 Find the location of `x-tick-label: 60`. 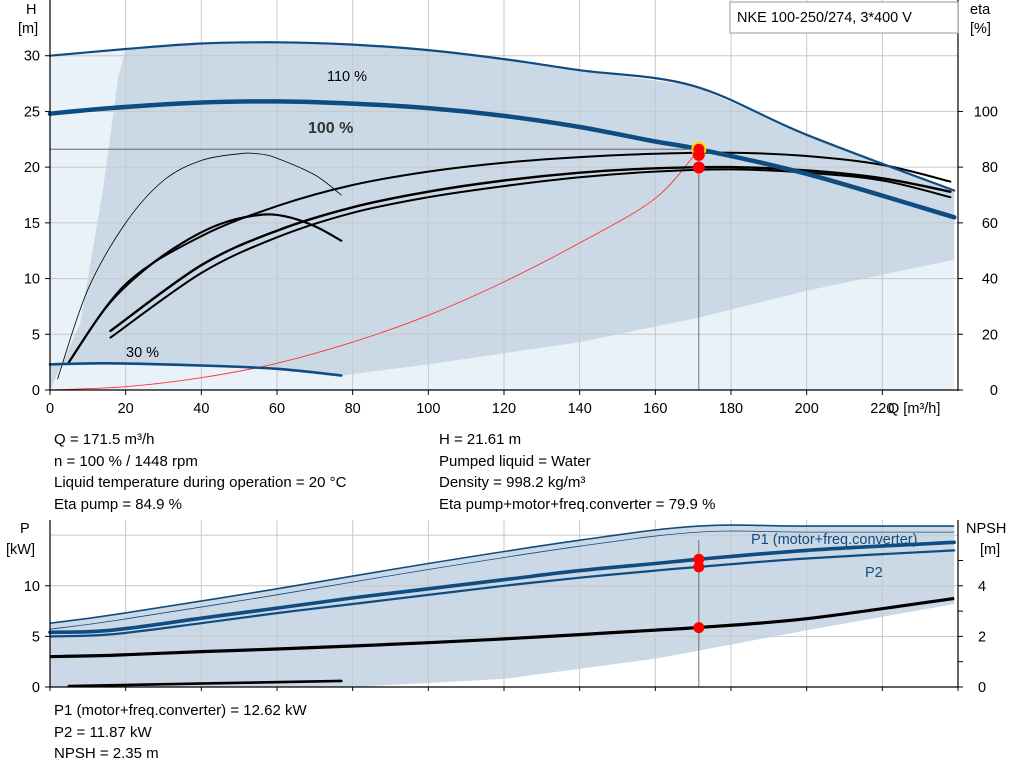

x-tick-label: 60 is located at coordinates (277, 409).